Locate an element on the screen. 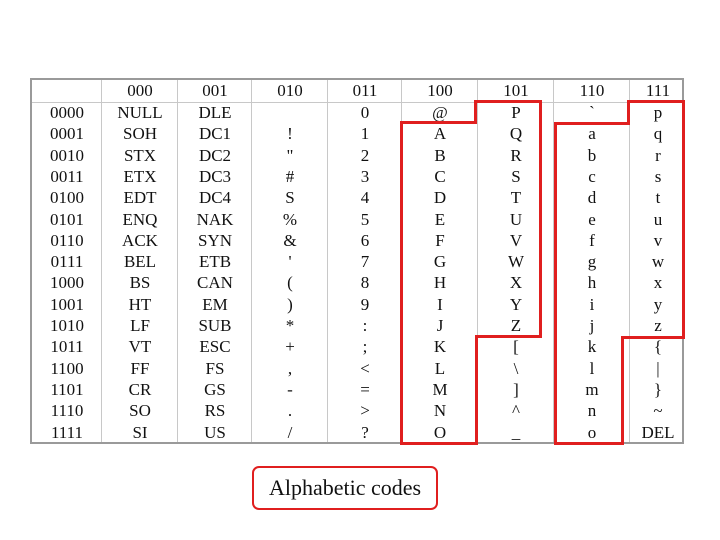 The image size is (720, 540). code-cell: 6 is located at coordinates (365, 240).